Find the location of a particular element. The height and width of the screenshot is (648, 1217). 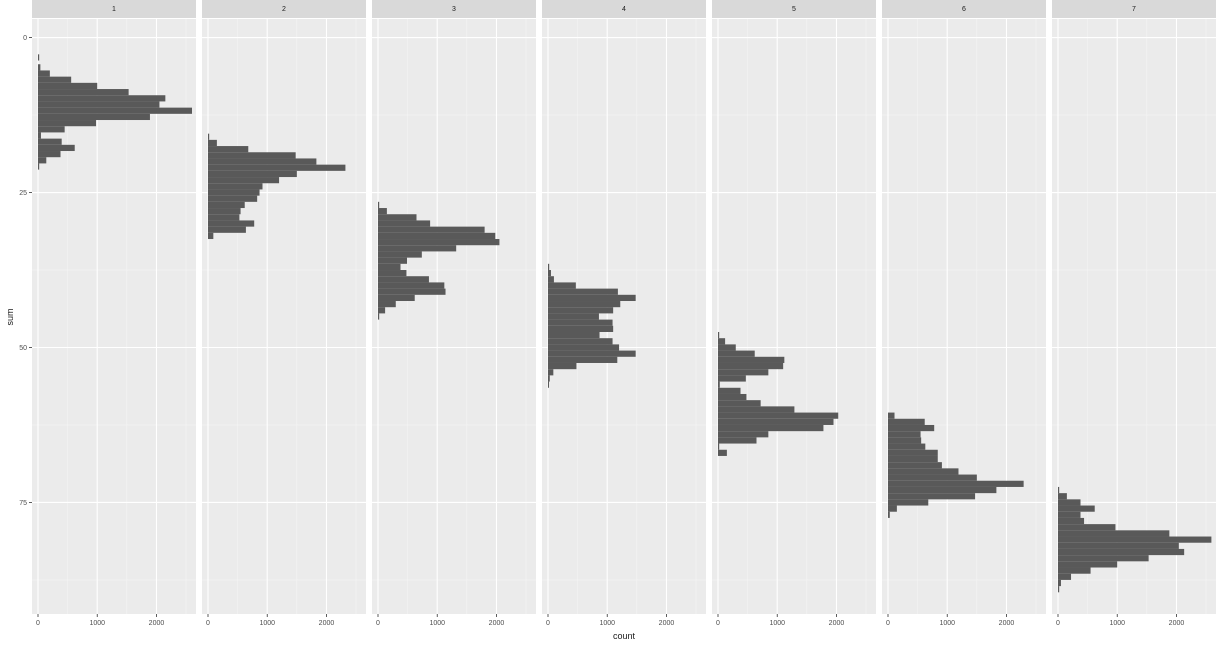

facet-strip-label: 4 is located at coordinates (624, 9).